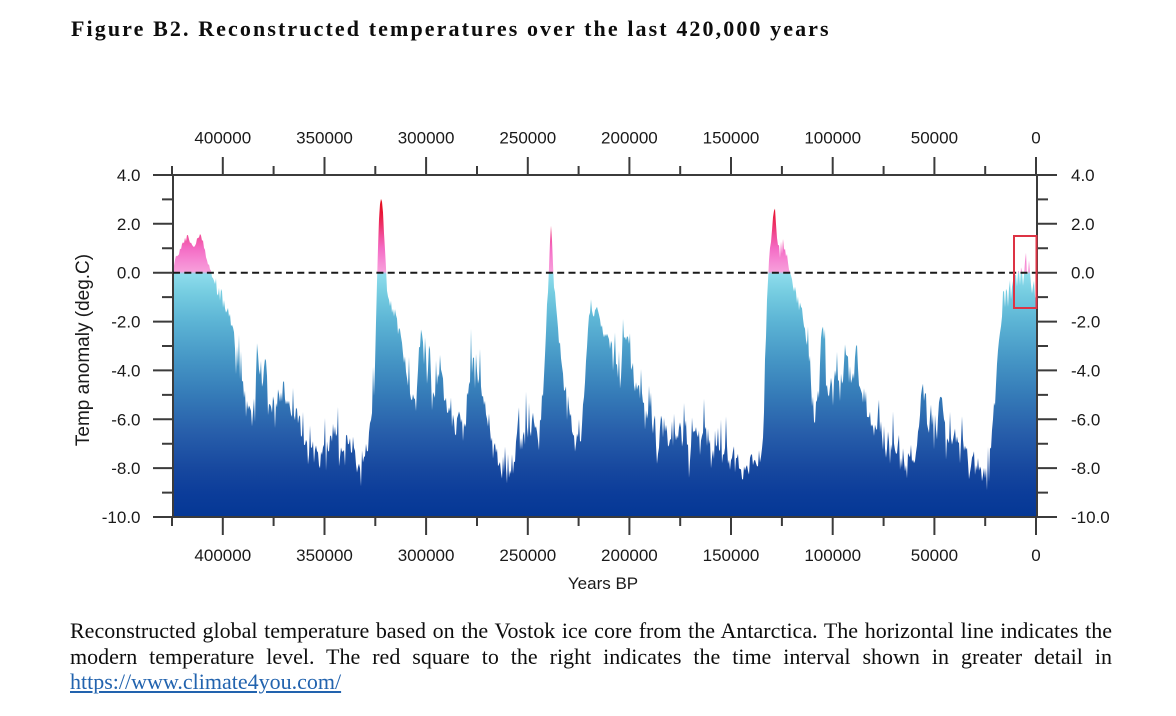 This screenshot has width=1176, height=716. What do you see at coordinates (603, 583) in the screenshot?
I see `svg-text: Years BP` at bounding box center [603, 583].